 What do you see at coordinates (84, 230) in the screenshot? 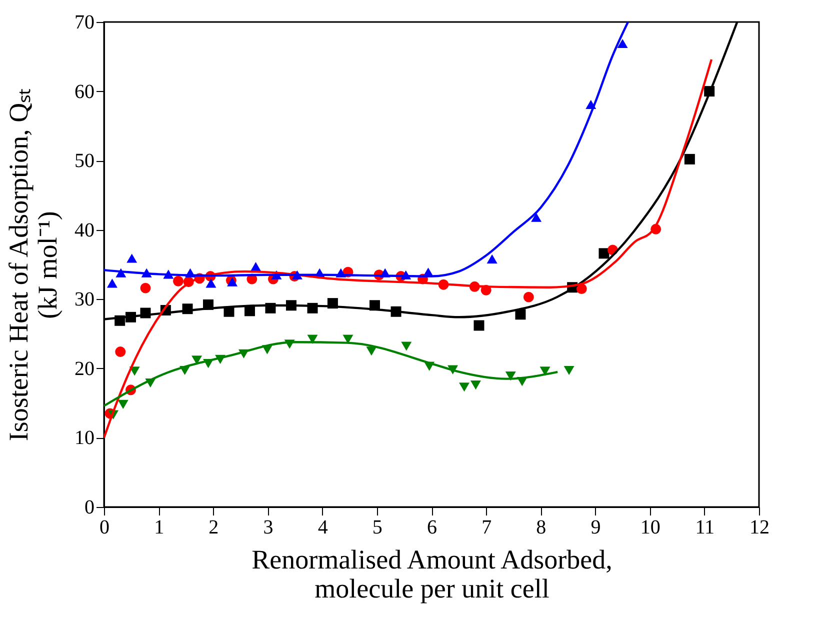
I see `y-tick-label: 40` at bounding box center [84, 230].